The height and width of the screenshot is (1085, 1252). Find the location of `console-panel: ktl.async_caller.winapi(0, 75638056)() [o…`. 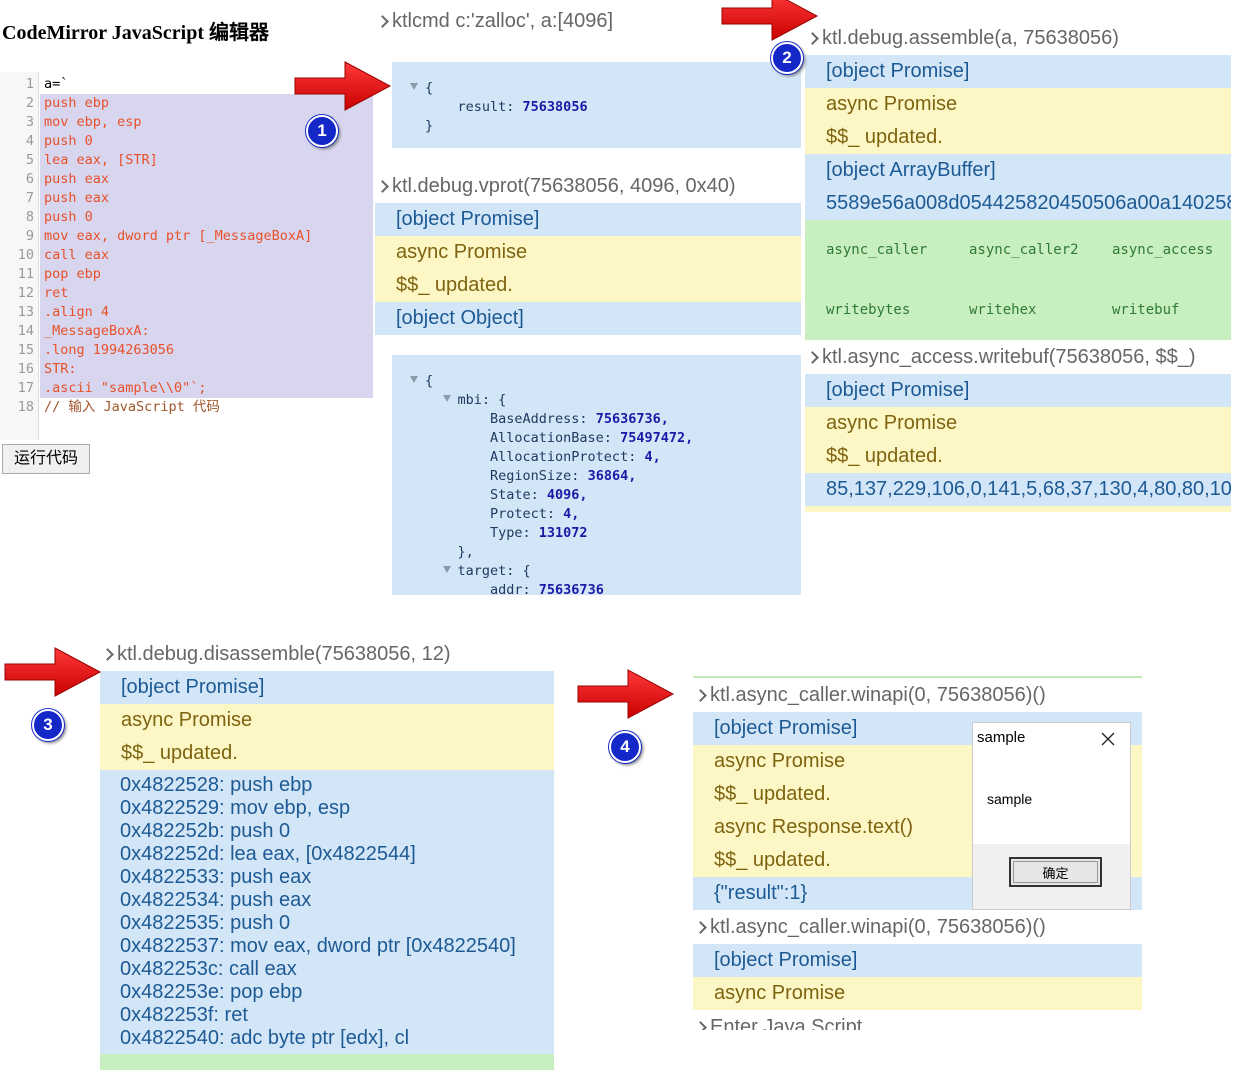

console-panel: ktl.async_caller.winapi(0, 75638056)() [o… is located at coordinates (917, 853).